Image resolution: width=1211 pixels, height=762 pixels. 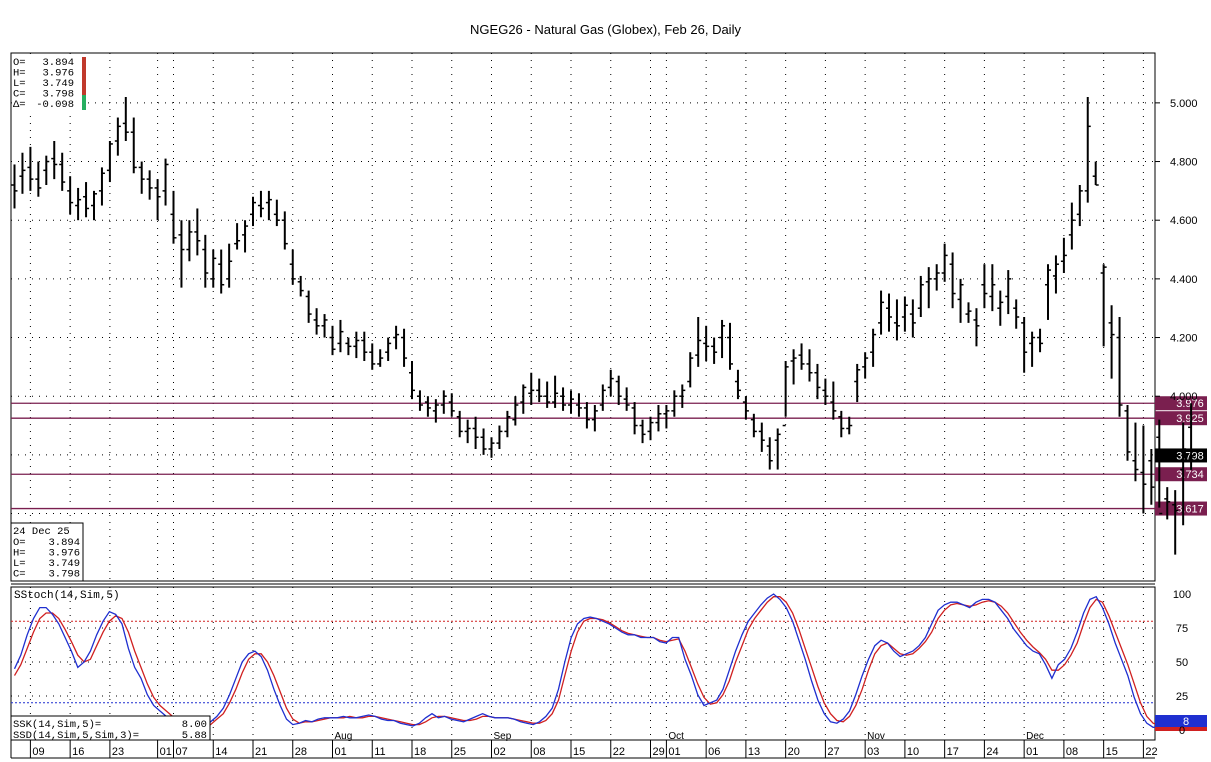 What do you see at coordinates (460, 752) in the screenshot?
I see `x-tick-label: 25` at bounding box center [460, 752].